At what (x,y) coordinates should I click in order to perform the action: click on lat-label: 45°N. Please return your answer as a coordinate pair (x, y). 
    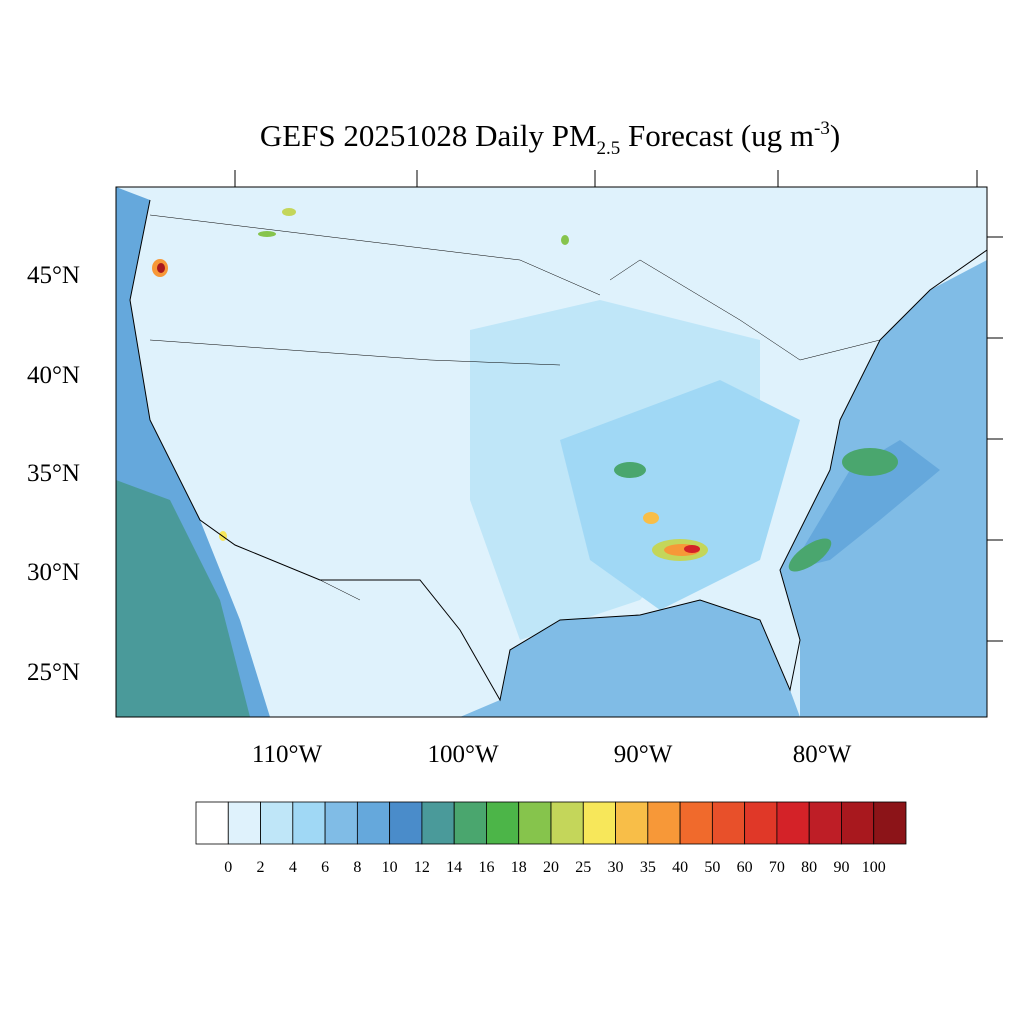
    Looking at the image, I should click on (53, 275).